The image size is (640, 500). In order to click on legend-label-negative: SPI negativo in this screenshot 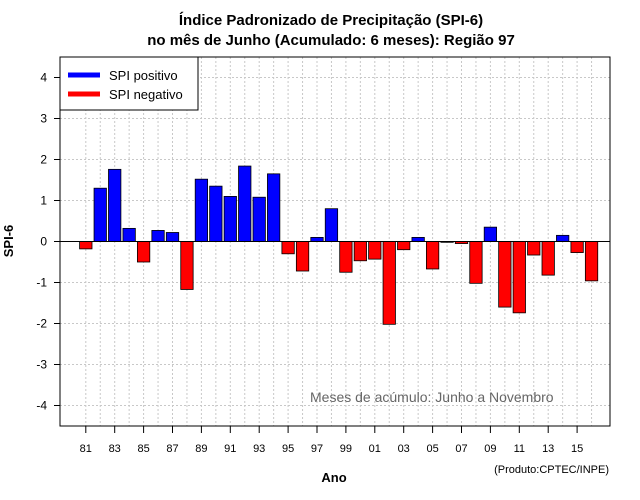, I will do `click(146, 94)`.